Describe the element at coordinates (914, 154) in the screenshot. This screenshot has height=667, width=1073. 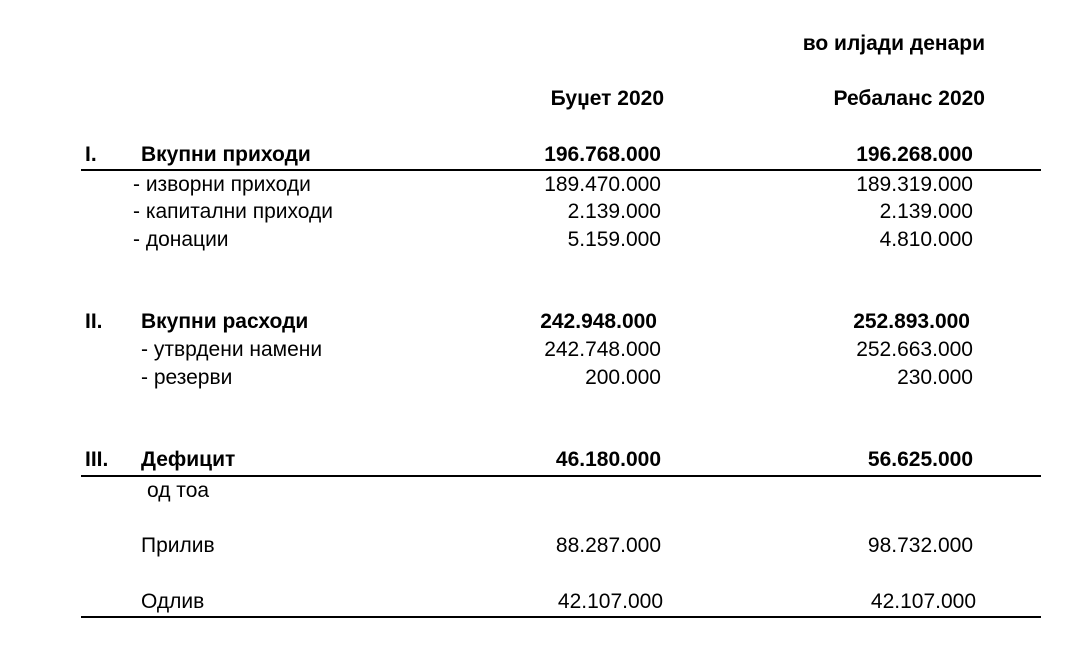
I see `section-value-rebalance: 196.268.000` at that location.